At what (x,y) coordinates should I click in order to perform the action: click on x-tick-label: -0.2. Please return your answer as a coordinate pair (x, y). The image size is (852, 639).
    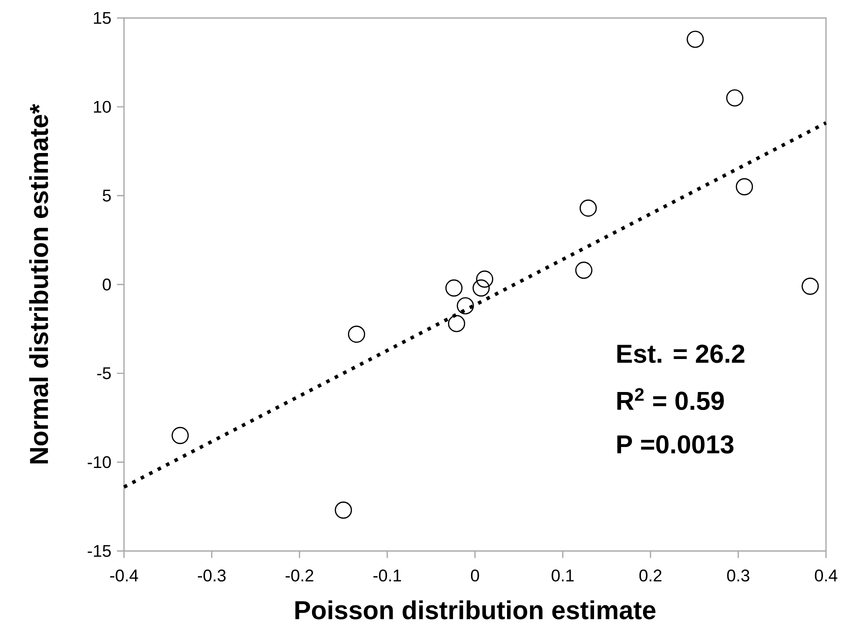
    Looking at the image, I should click on (300, 576).